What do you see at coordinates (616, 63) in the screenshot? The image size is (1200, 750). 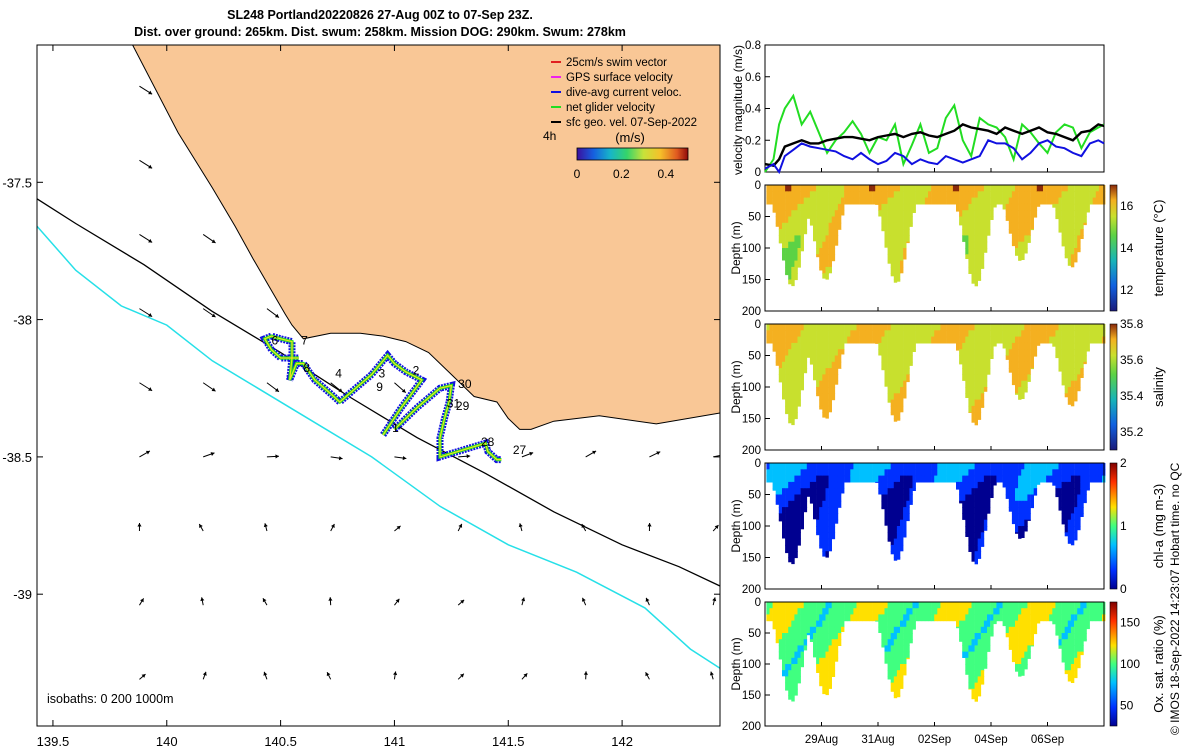 I see `legend-label: 25cm/s swim vector` at bounding box center [616, 63].